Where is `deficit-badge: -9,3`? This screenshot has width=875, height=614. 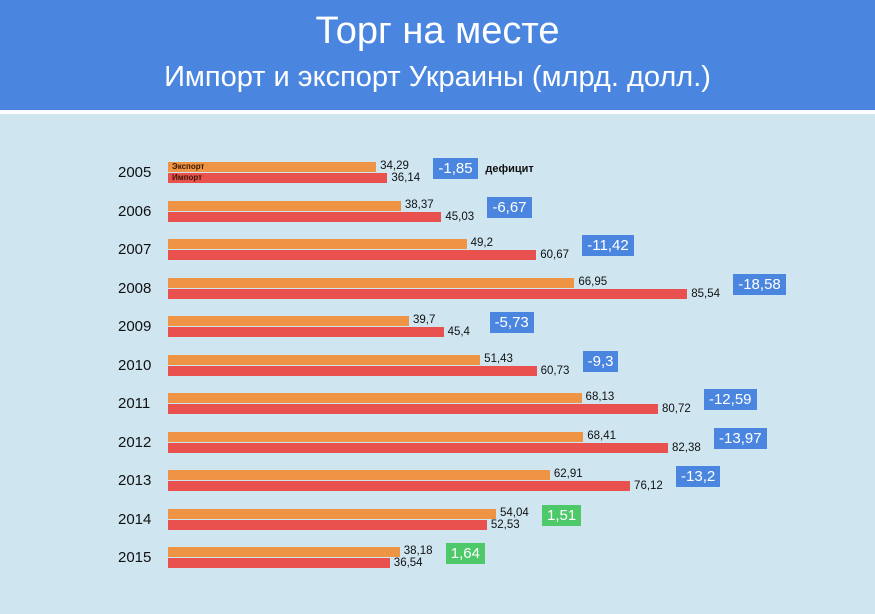 deficit-badge: -9,3 is located at coordinates (600, 361).